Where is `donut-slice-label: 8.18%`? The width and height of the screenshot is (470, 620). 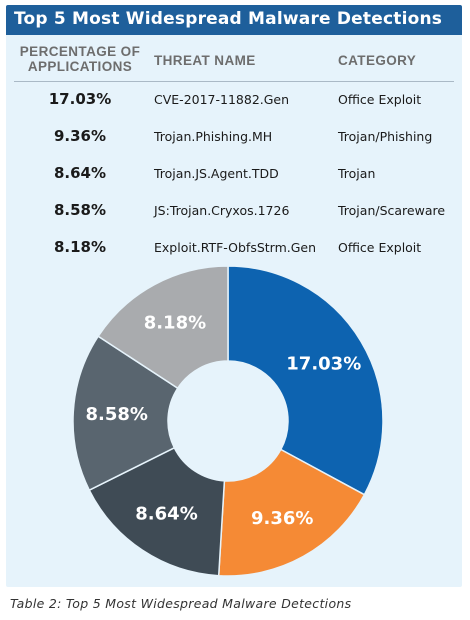
donut-slice-label: 8.18% is located at coordinates (175, 322).